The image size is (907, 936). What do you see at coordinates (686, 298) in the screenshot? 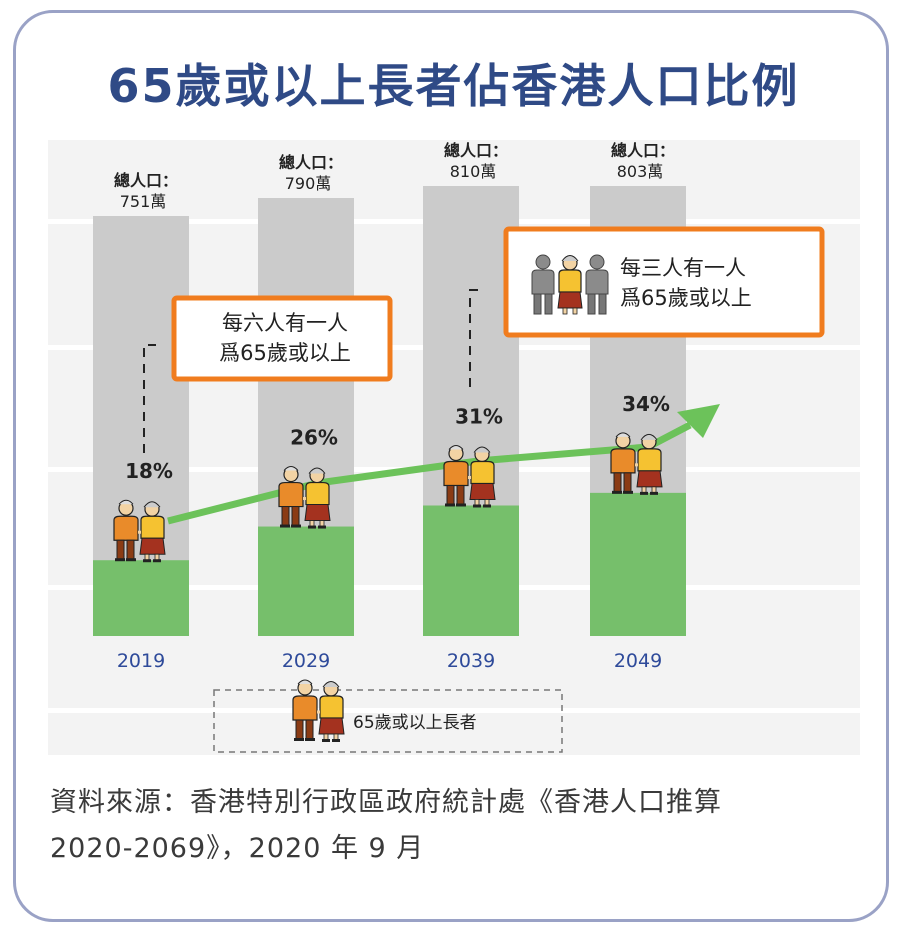
I see `callout-2-line2: 爲65歲或以上` at bounding box center [686, 298].